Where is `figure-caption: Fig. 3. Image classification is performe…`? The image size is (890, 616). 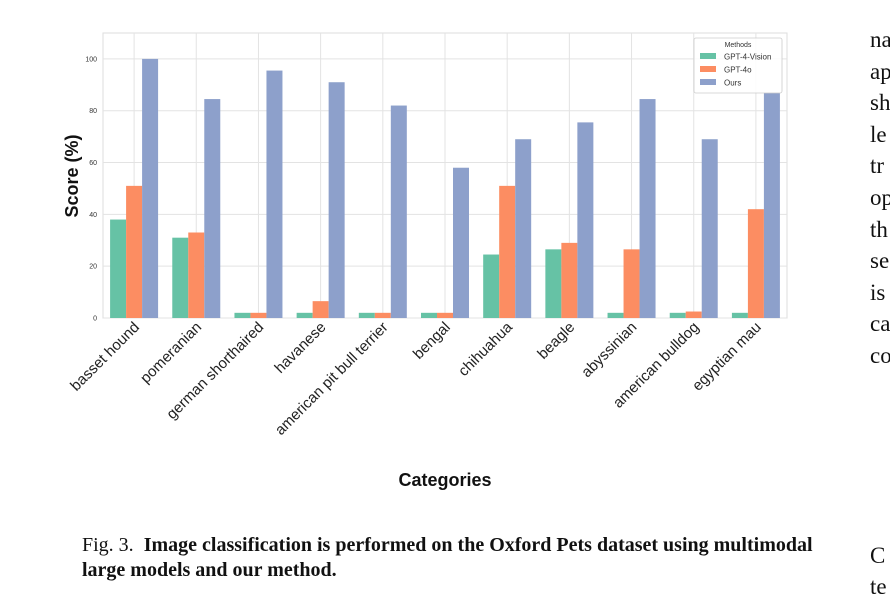
figure-caption: Fig. 3. Image classification is performe… is located at coordinates (462, 558).